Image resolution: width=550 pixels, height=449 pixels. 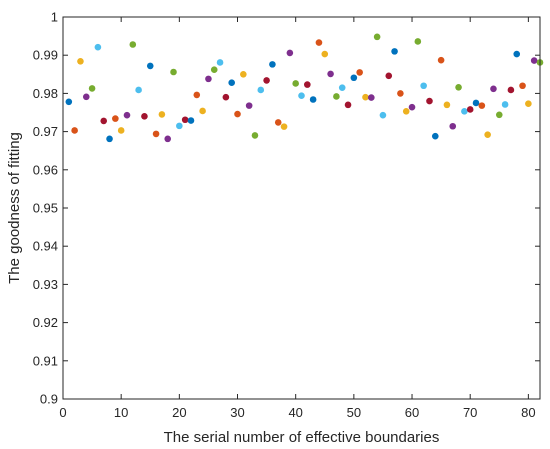 I want to click on y-tick-label: 0.99, so click(x=45, y=55).